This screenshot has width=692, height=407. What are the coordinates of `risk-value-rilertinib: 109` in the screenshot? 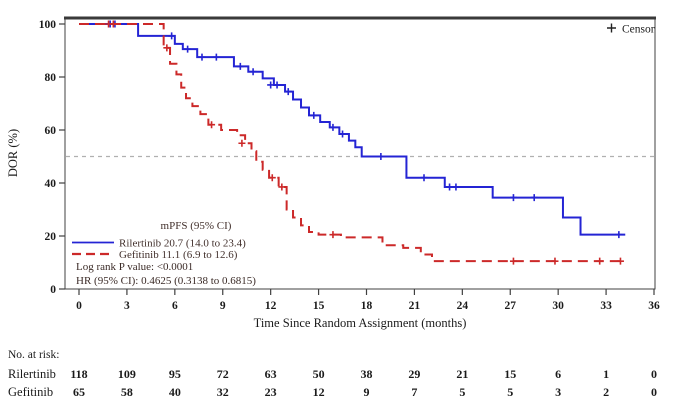 It's located at (127, 374).